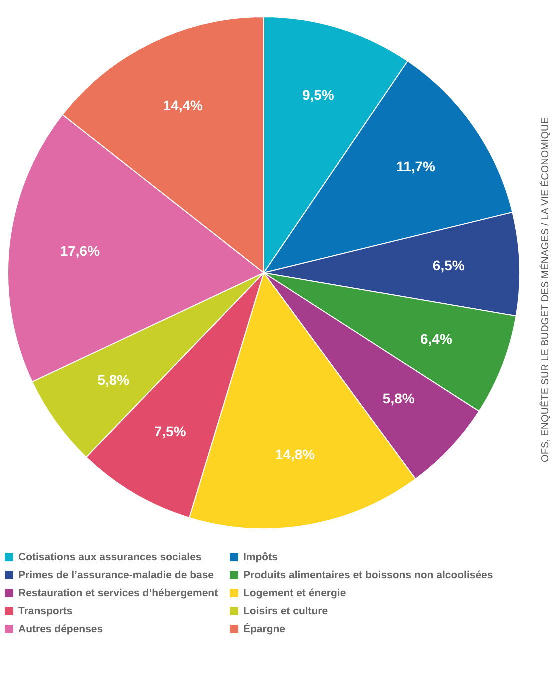  What do you see at coordinates (61, 629) in the screenshot?
I see `legend-label: Autres dépenses` at bounding box center [61, 629].